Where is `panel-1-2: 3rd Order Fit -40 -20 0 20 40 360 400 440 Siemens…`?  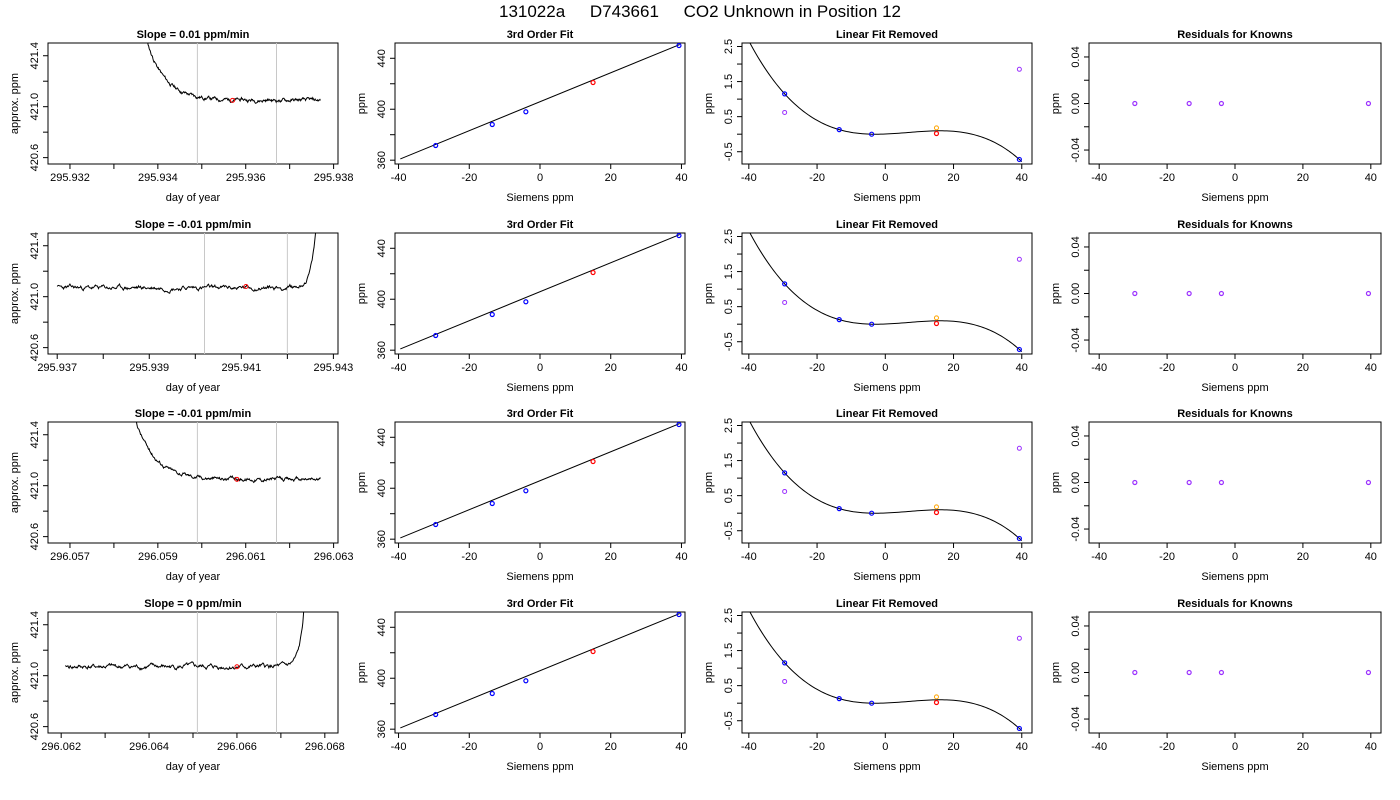
panel-1-2: 3rd Order Fit -40 -20 0 20 40 360 400 440 Siemens… is located at coordinates (522, 116).